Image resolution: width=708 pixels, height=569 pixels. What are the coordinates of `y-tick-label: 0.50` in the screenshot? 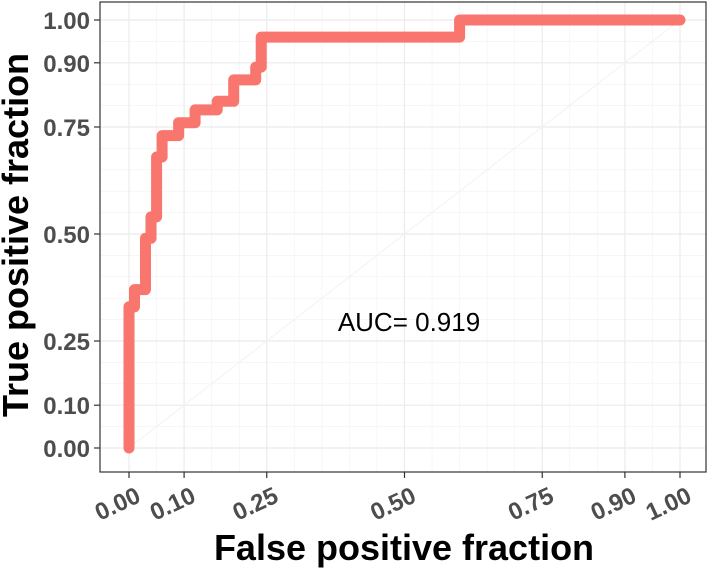 It's located at (66, 235).